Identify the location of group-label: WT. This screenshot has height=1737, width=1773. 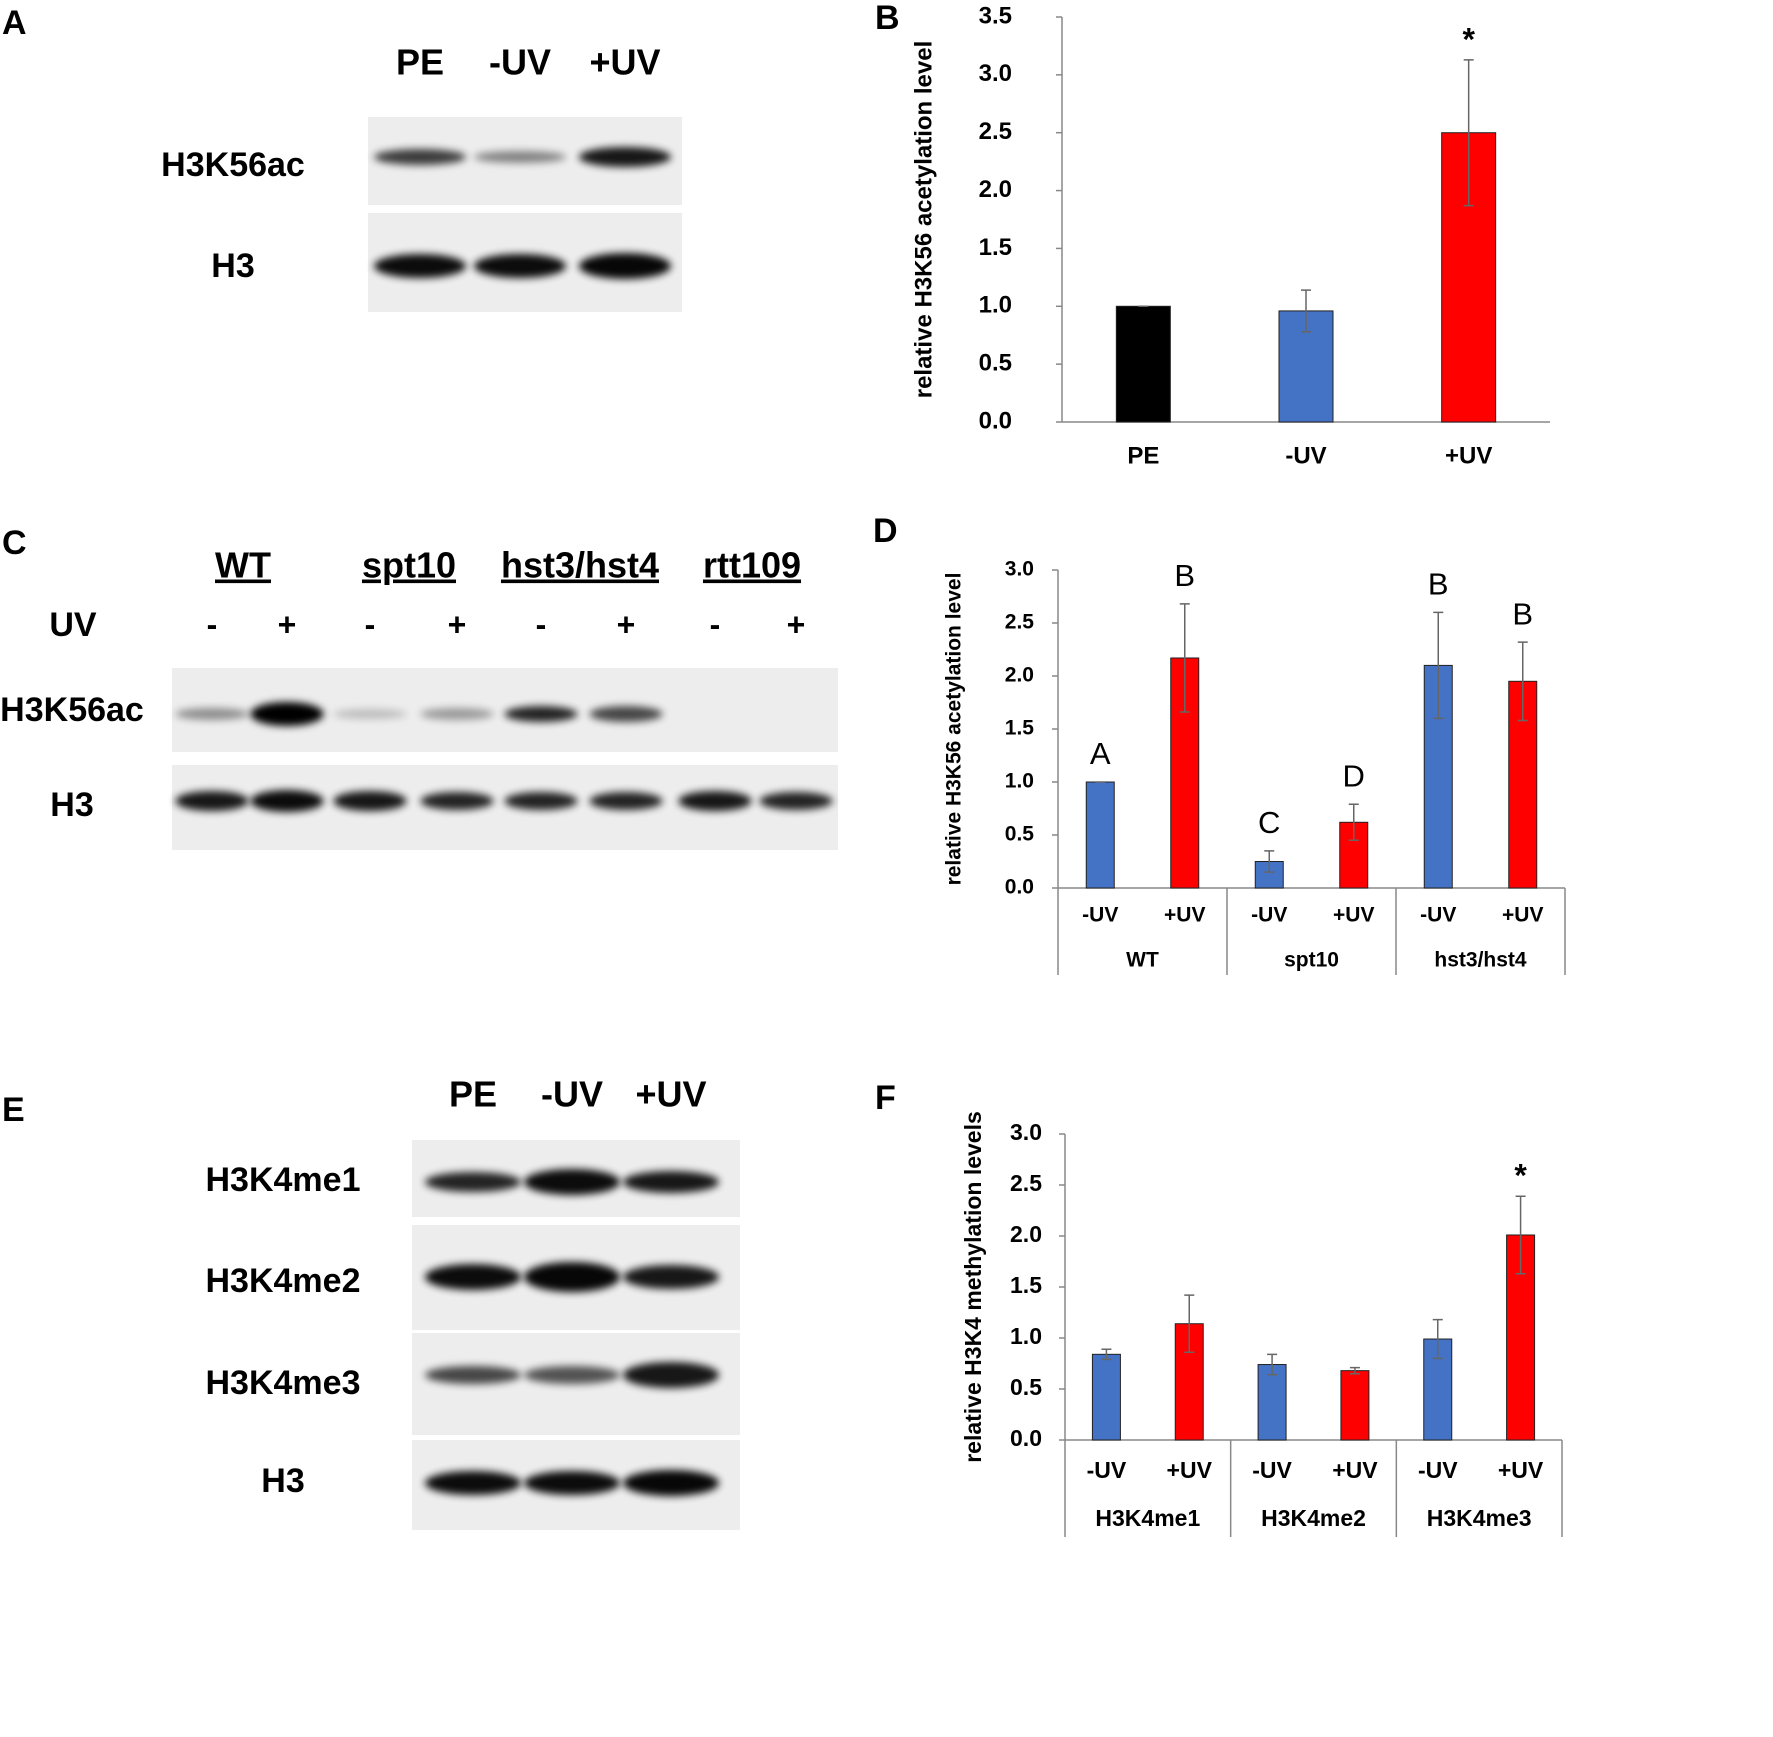
(1142, 960).